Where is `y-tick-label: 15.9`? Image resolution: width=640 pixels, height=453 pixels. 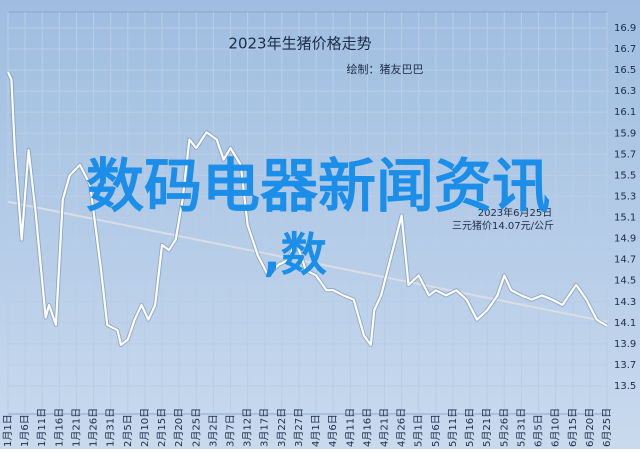 y-tick-label: 15.9 is located at coordinates (625, 133).